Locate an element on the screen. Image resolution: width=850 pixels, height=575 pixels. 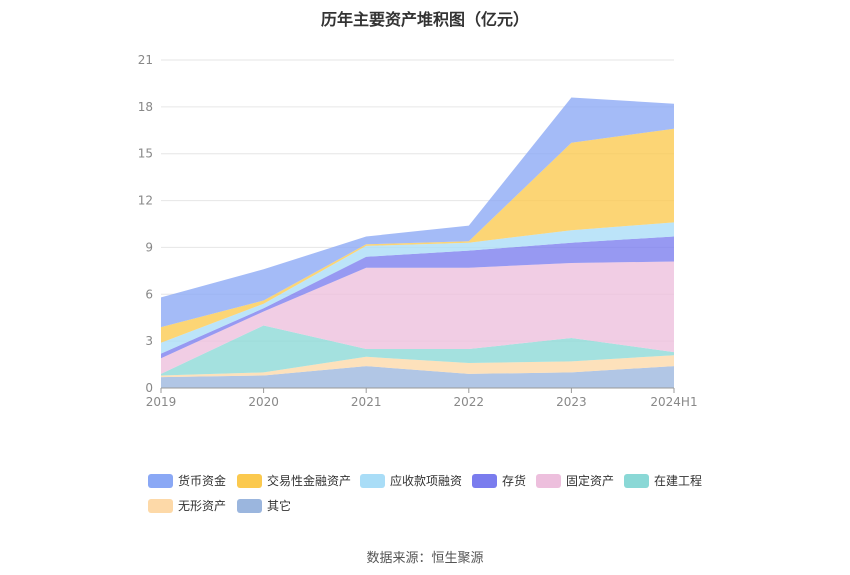
legend-item-trading-financial-assets: 交易性金融资产 is located at coordinates (294, 480).